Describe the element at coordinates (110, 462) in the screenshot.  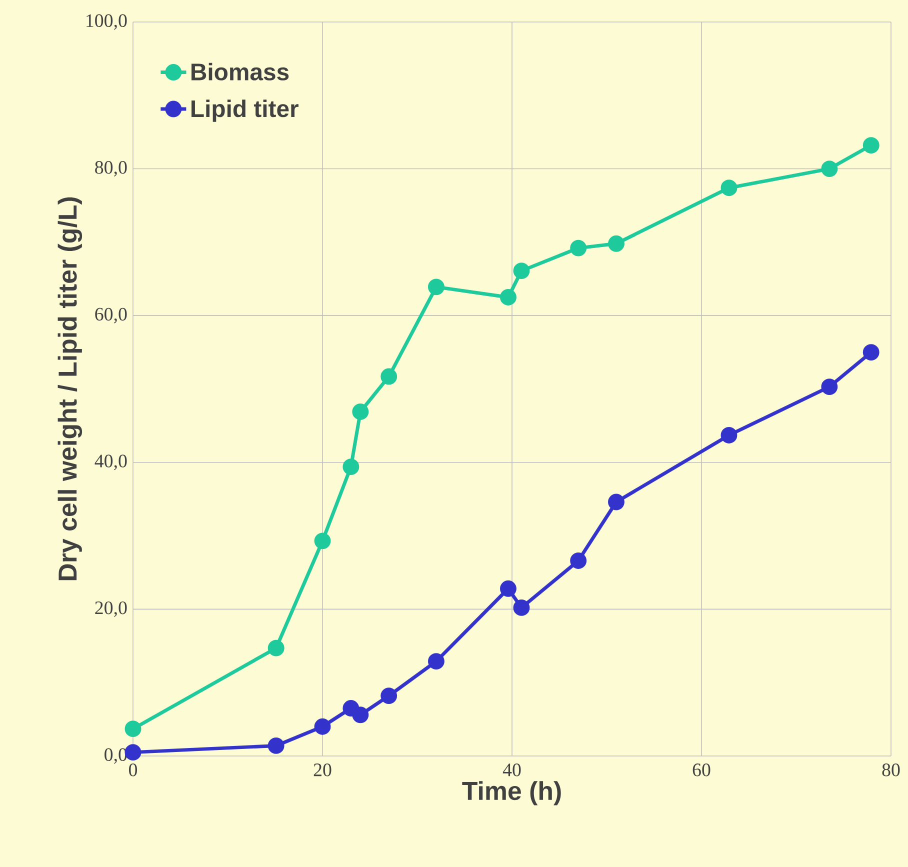
I see `y-tick-label: 40,0` at that location.